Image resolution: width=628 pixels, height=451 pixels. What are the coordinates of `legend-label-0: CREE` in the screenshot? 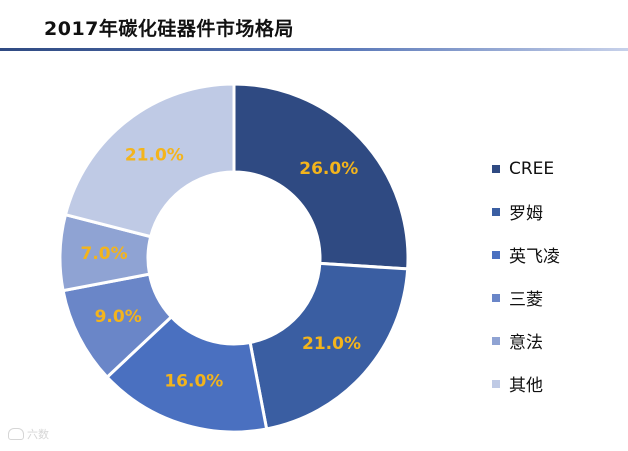 It's located at (532, 168).